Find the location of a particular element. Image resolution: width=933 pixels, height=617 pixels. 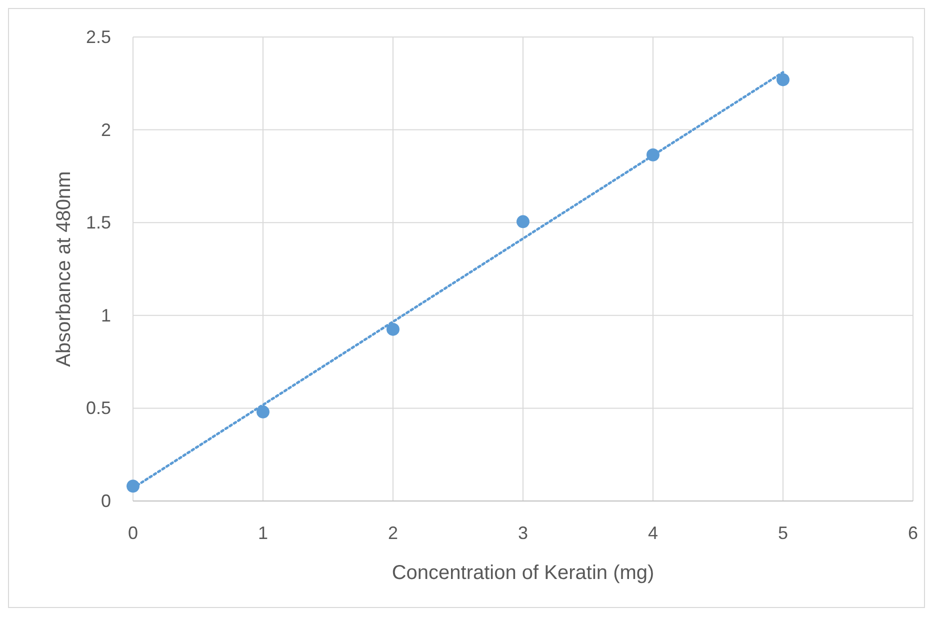

y-tick-label: 2 is located at coordinates (105, 130).